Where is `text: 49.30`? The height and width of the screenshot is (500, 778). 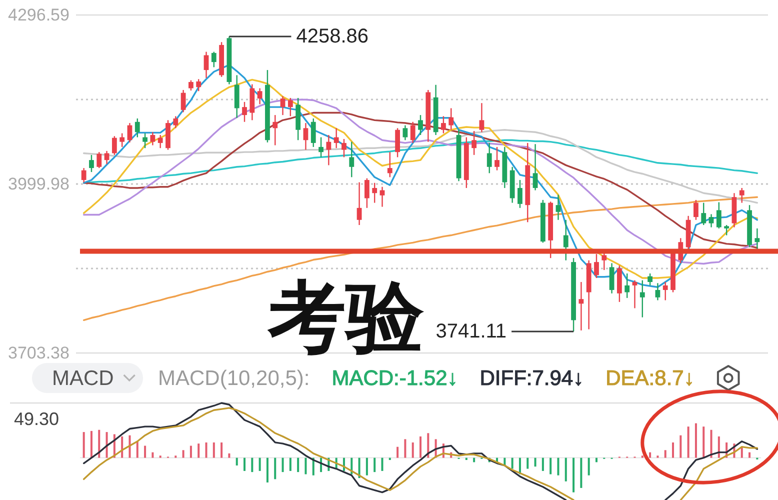 text: 49.30 is located at coordinates (37, 419).